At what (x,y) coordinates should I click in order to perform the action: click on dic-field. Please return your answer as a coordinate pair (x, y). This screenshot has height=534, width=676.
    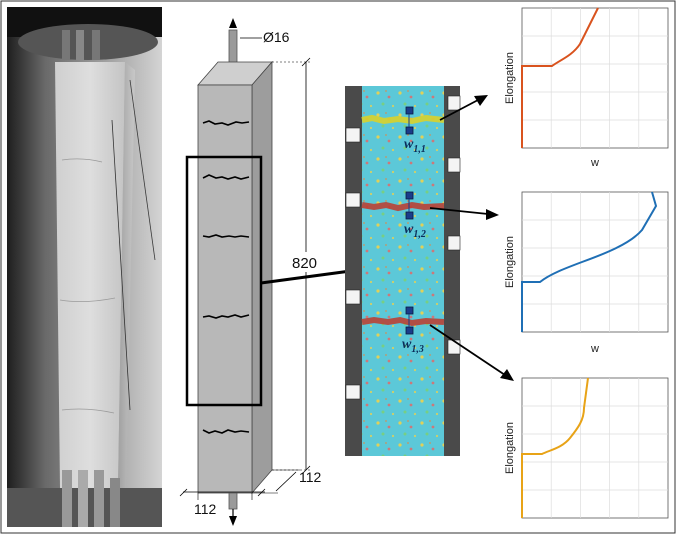
    Looking at the image, I should click on (403, 271).